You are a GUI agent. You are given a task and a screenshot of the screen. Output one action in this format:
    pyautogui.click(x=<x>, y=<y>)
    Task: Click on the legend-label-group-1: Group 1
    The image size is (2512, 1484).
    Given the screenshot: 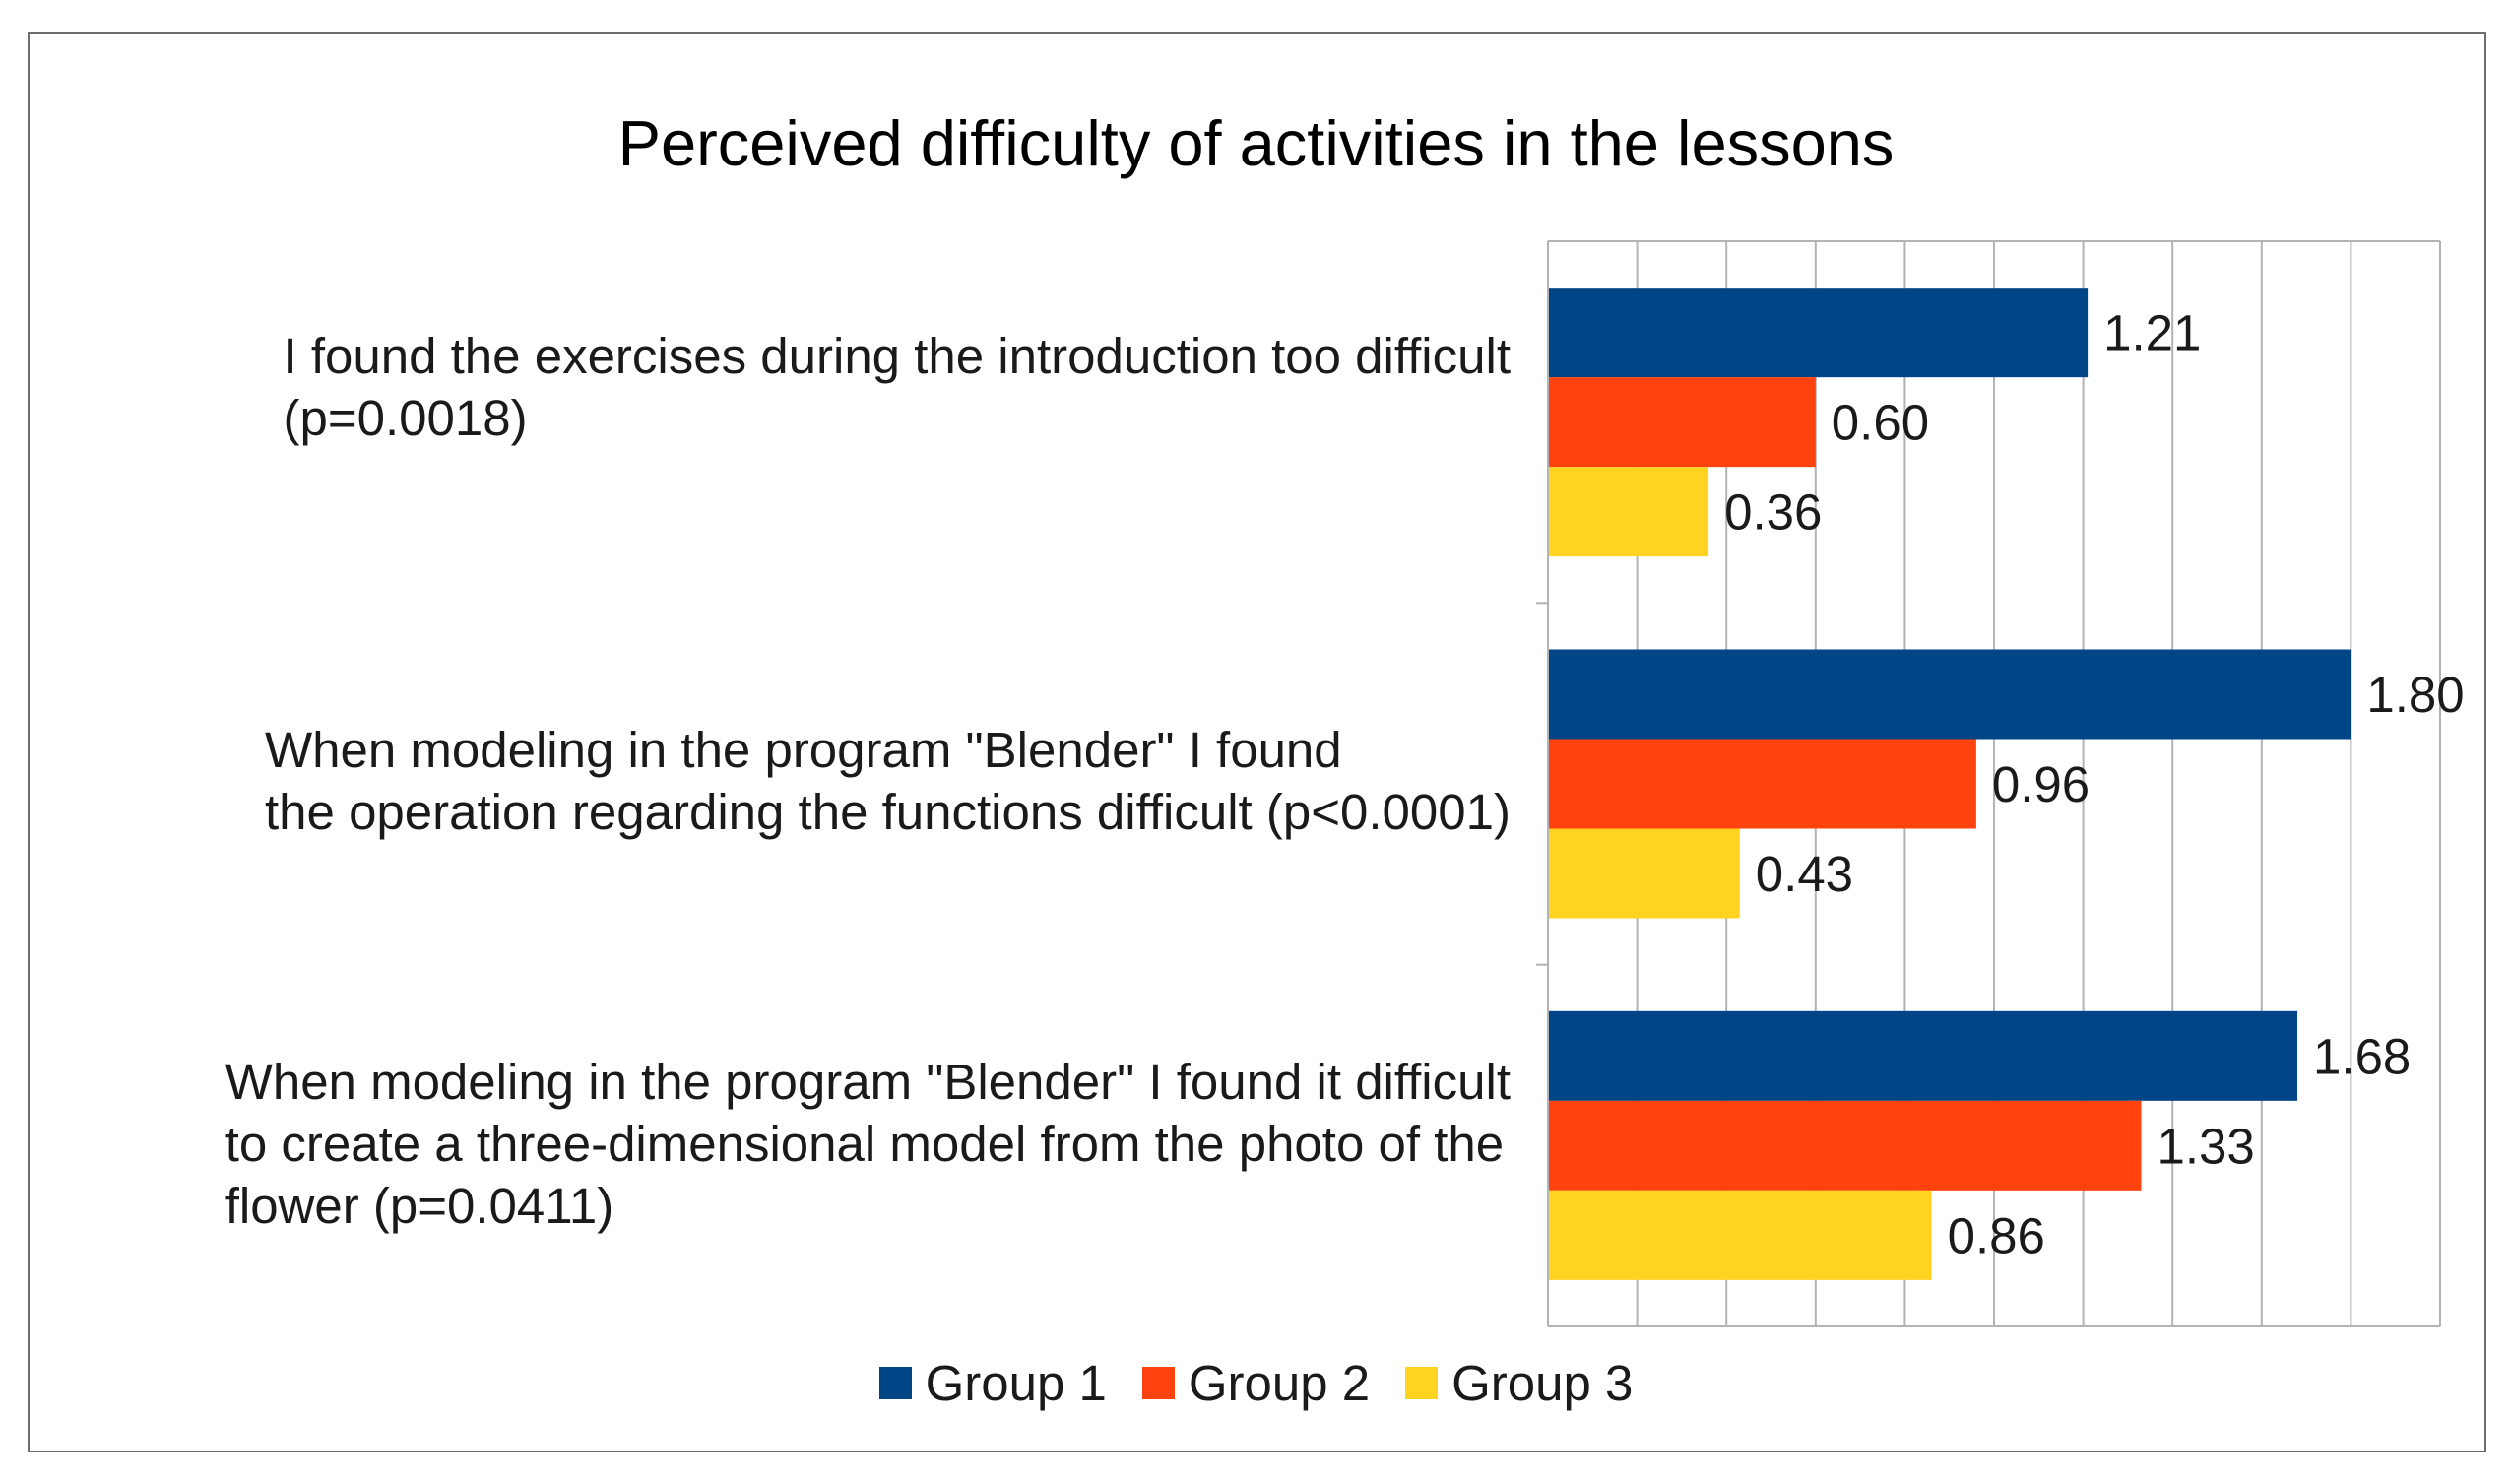 What is the action you would take?
    pyautogui.click(x=1016, y=1383)
    